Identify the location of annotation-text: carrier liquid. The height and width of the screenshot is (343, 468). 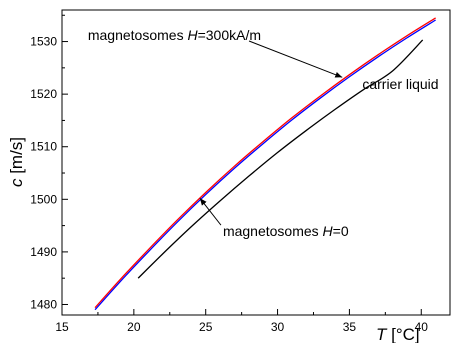
(400, 84).